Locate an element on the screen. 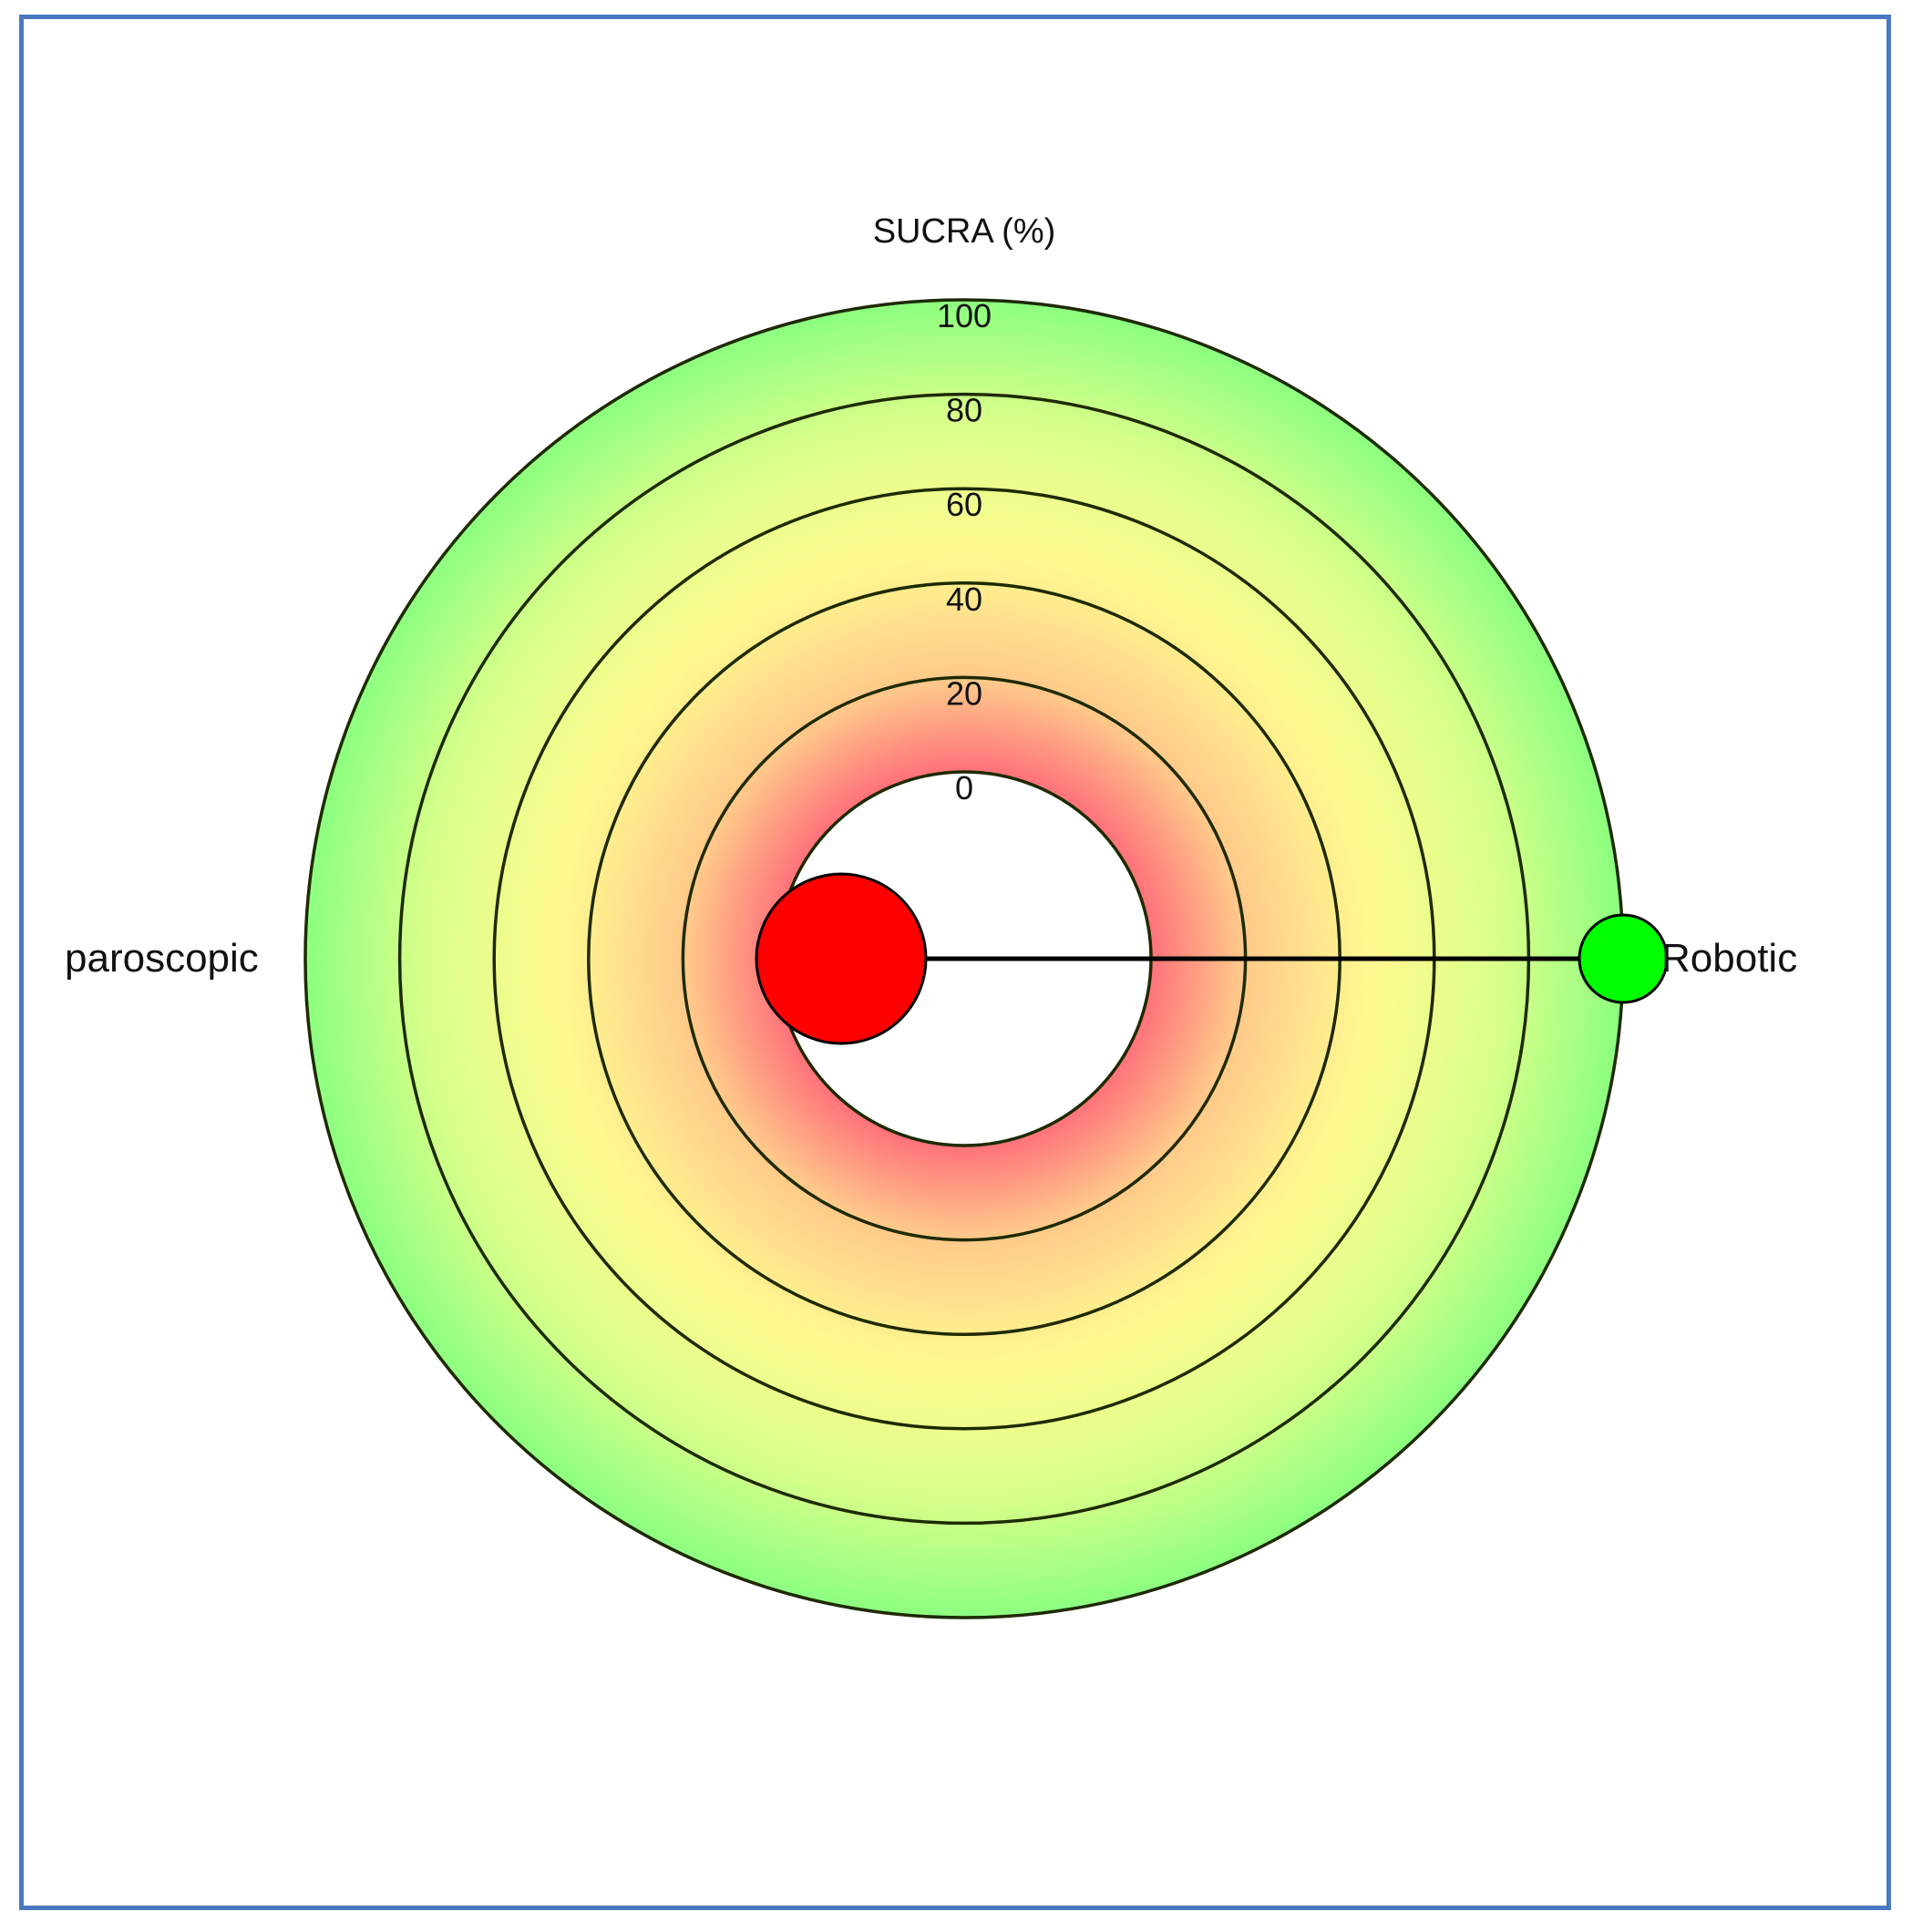 The image size is (1912, 1932). sucra-ring-labels: 0 20 40 60 80 100 is located at coordinates (964, 552).